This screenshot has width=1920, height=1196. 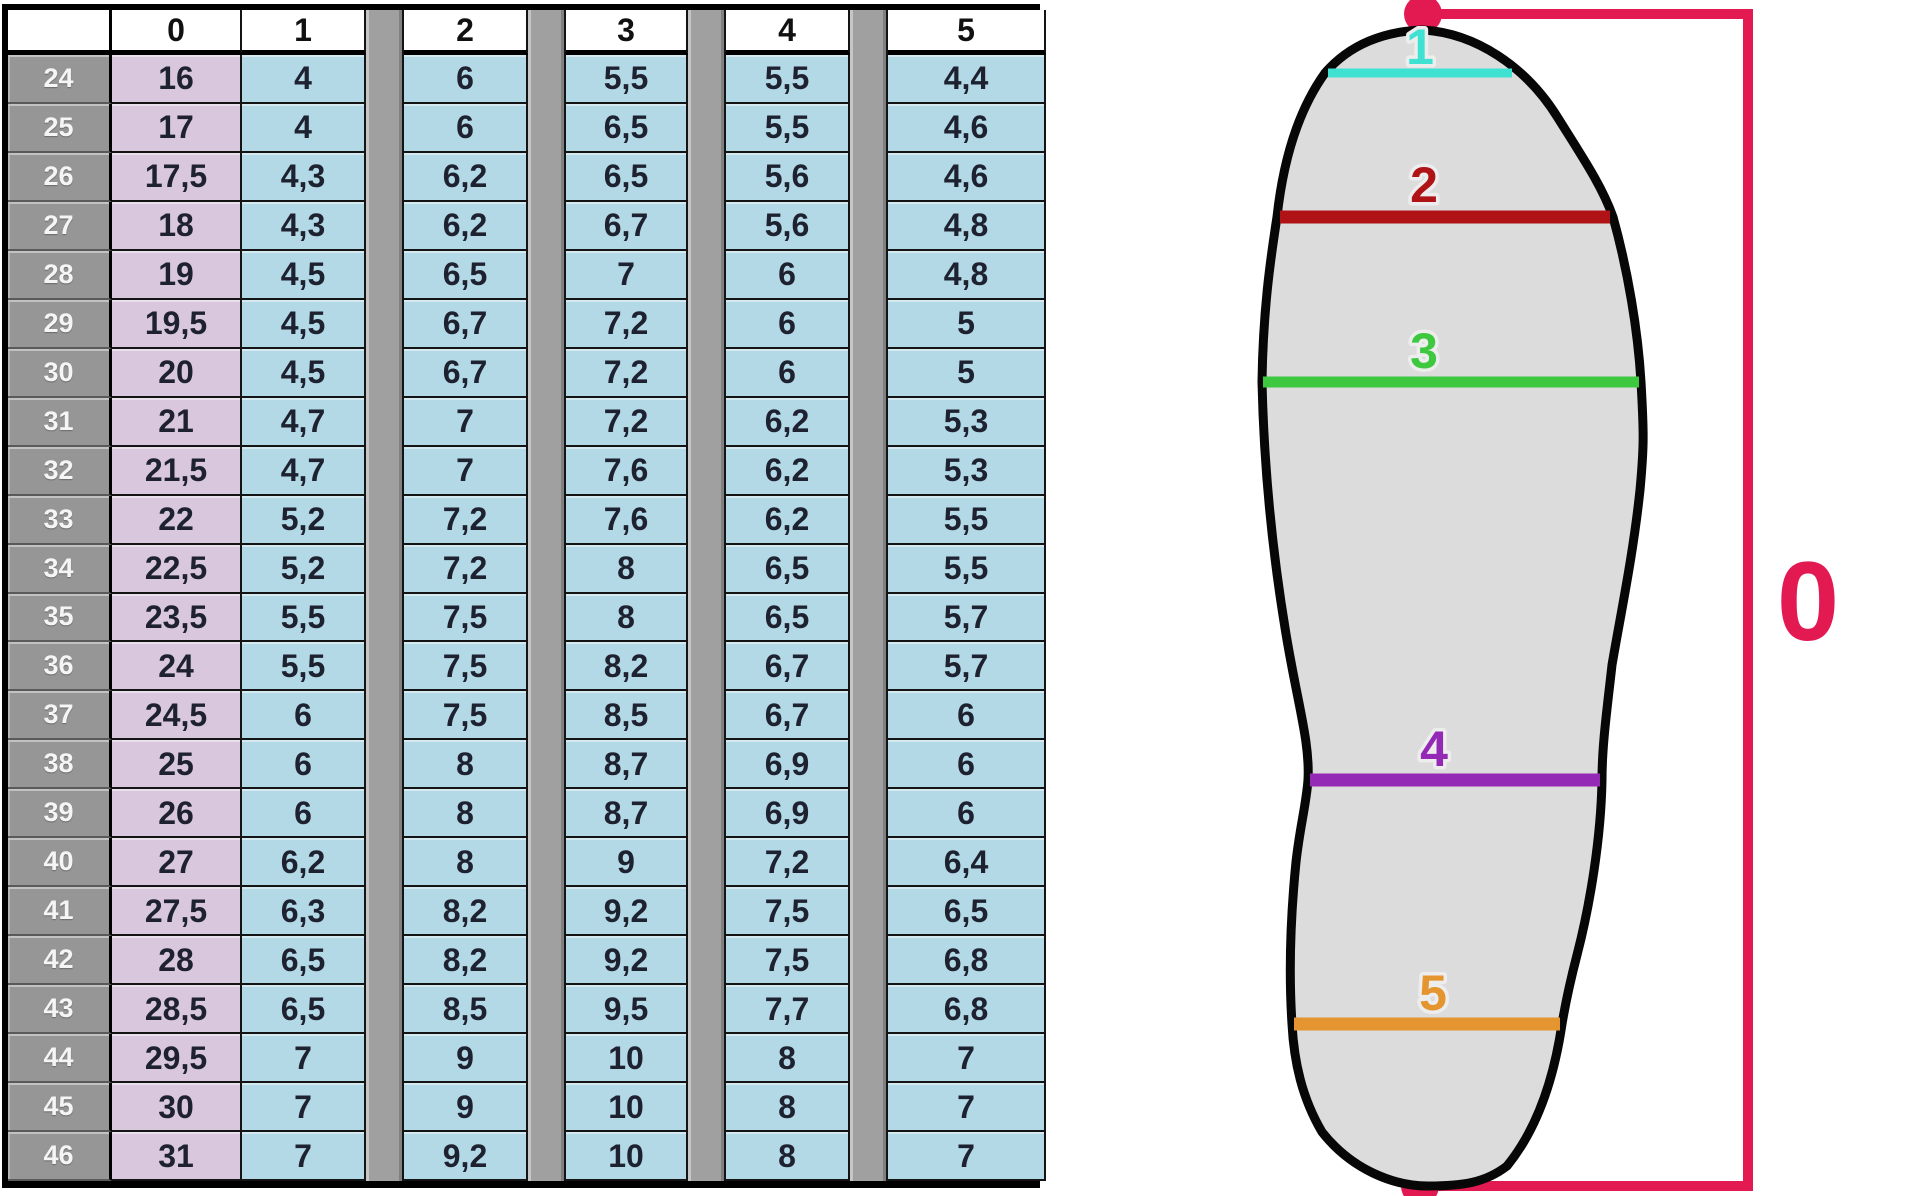 I want to click on table-cell: 27,5, so click(x=177, y=912).